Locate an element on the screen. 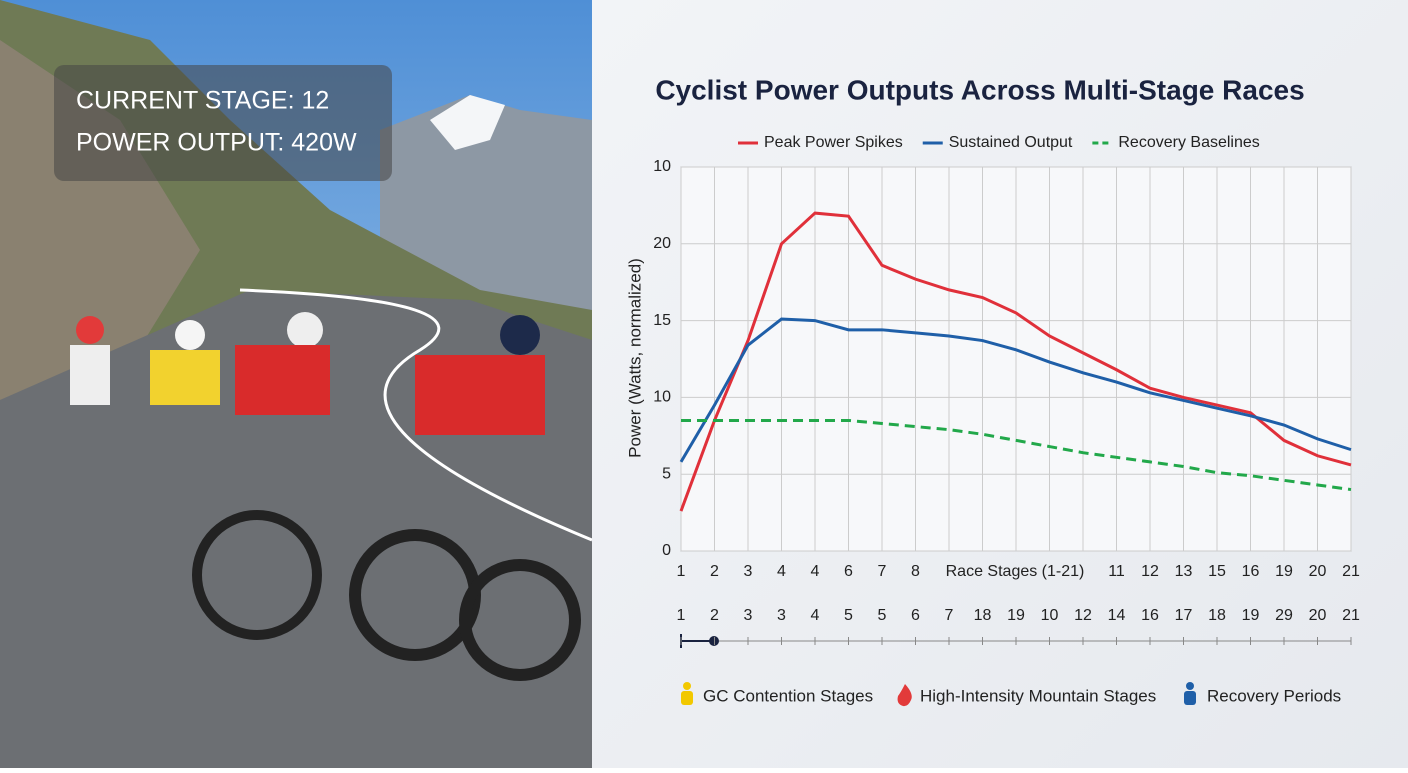 The image size is (1408, 773). x-axis-label: Race Stages (1-21) is located at coordinates (1015, 571).